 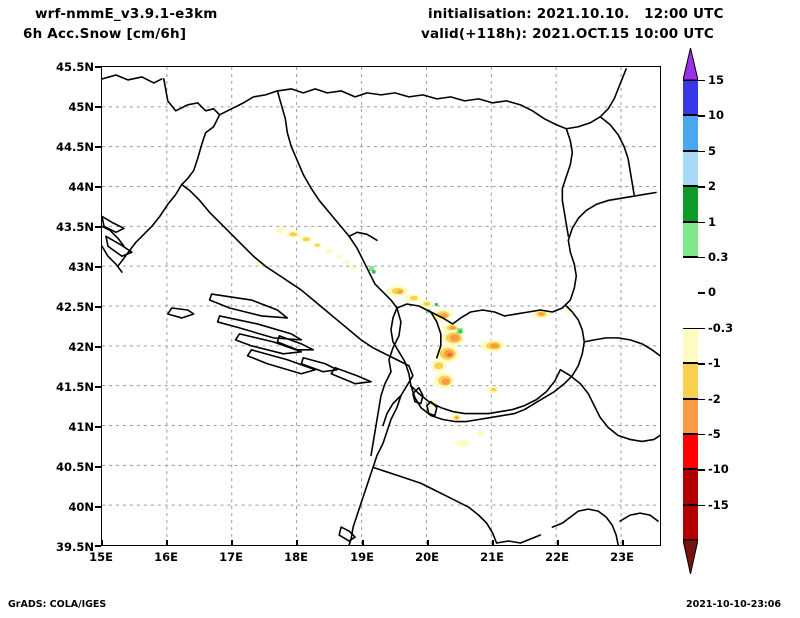 I want to click on colorbar-label-neg10: -10, so click(x=718, y=469).